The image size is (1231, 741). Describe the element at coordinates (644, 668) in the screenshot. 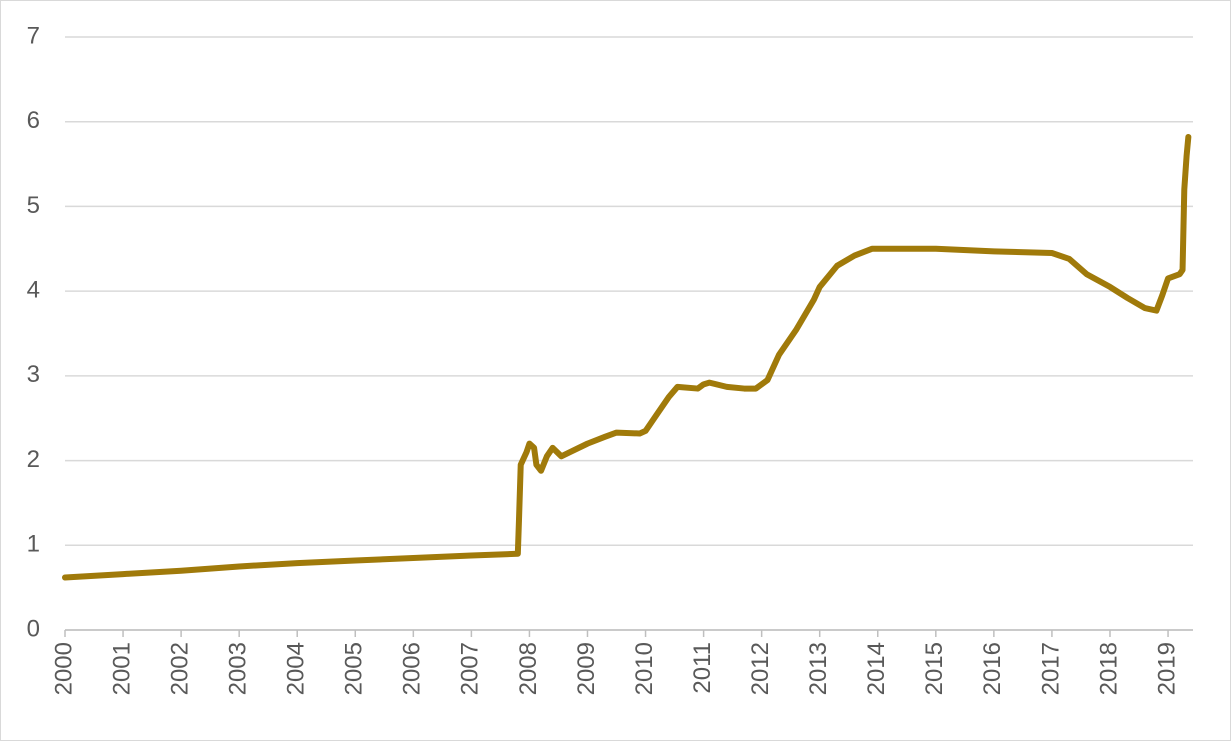

I see `x-tick-label: 2010` at that location.